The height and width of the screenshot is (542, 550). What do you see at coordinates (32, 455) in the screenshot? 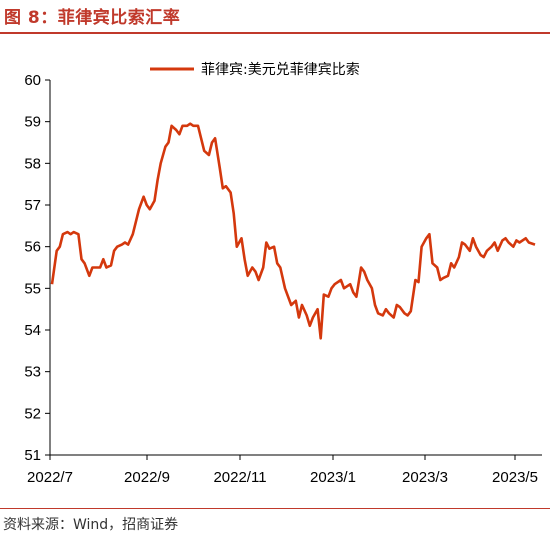
I see `y-tick-label: 51` at bounding box center [32, 455].